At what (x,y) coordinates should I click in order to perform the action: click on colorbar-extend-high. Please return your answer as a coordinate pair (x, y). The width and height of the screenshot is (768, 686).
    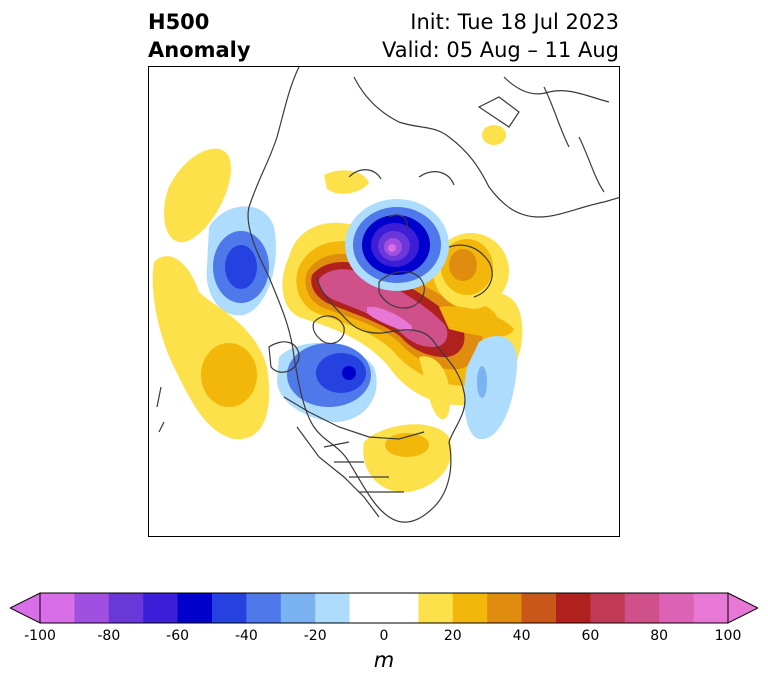
    Looking at the image, I should click on (742, 608).